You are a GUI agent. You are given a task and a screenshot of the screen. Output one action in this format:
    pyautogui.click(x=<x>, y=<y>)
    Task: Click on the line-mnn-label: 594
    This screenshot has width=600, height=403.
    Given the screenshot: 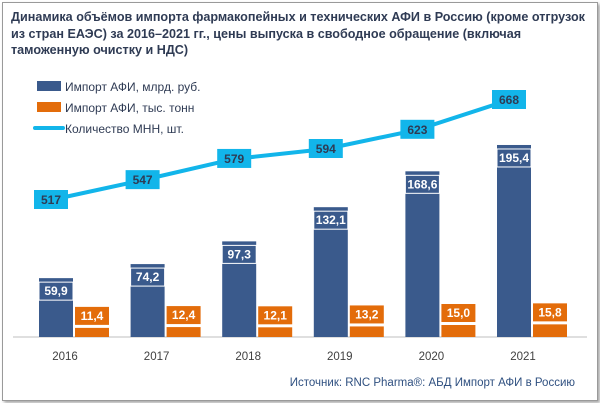 What is the action you would take?
    pyautogui.click(x=326, y=149)
    